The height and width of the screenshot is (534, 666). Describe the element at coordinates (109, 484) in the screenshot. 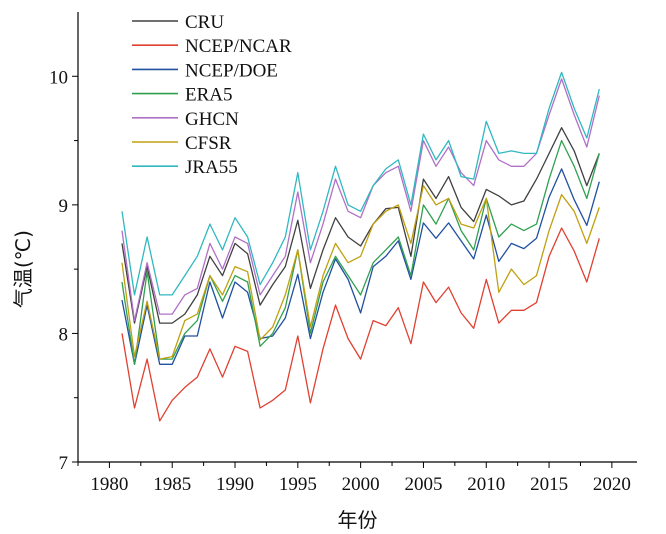

I see `x-tick-label: 1980` at that location.